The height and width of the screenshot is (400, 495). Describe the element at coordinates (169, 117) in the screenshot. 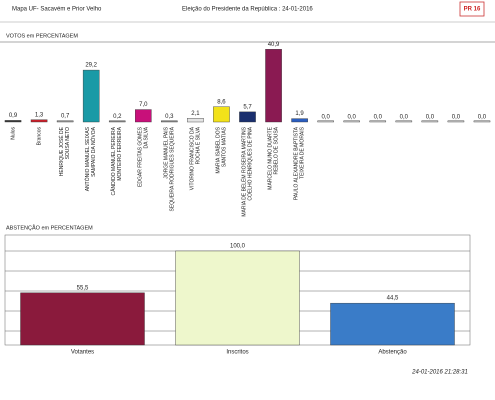

I see `value-label: 0,3` at that location.